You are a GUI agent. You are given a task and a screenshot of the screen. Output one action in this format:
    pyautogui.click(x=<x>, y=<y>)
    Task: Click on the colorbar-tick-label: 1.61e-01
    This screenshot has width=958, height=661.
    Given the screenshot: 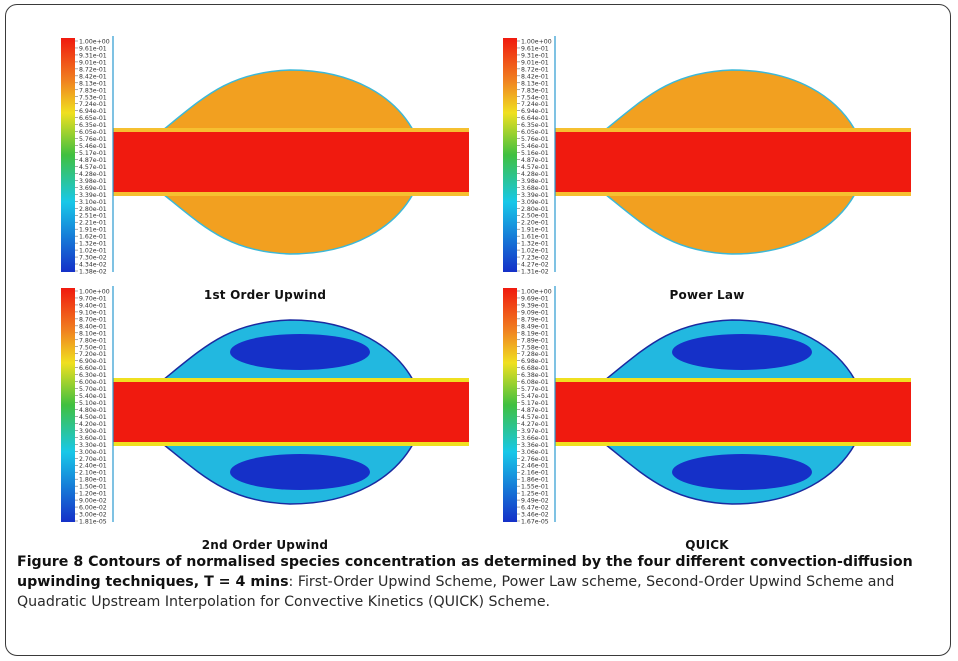 What is the action you would take?
    pyautogui.click(x=535, y=237)
    